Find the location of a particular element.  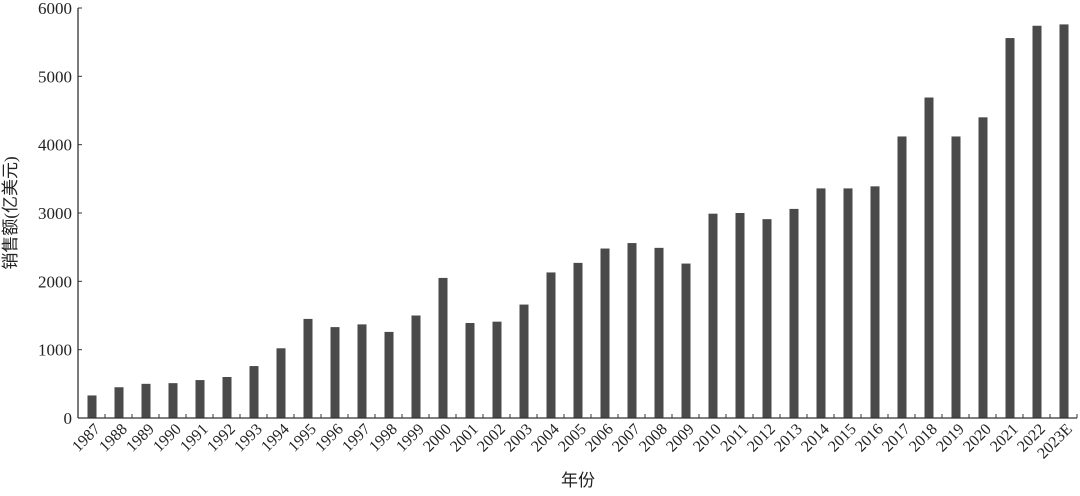

x-tick-label: 2006 is located at coordinates (599, 438).